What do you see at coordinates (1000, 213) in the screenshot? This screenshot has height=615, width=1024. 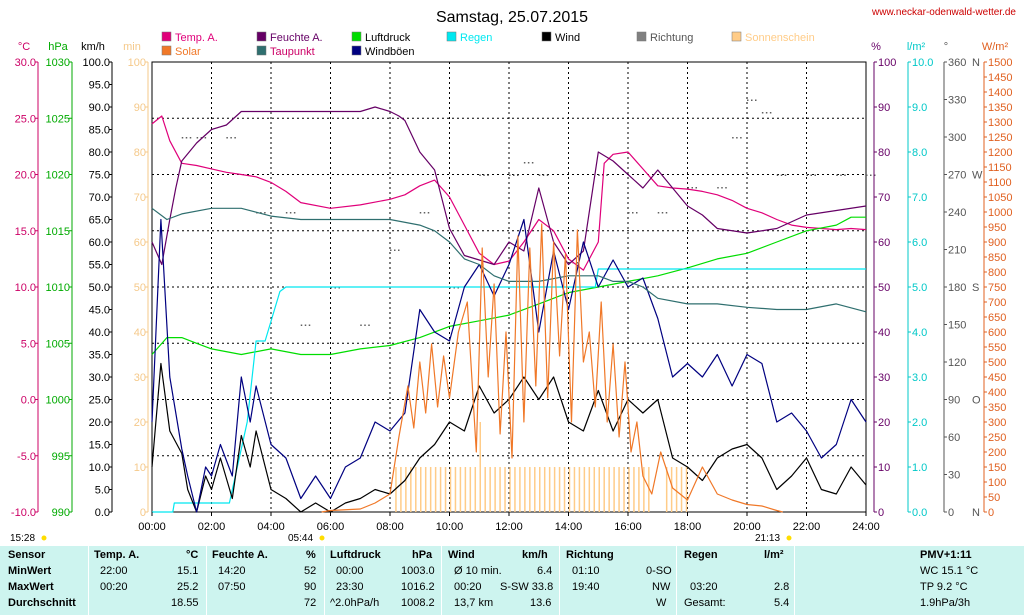 I see `axis-tick-label: 1000` at bounding box center [1000, 213].